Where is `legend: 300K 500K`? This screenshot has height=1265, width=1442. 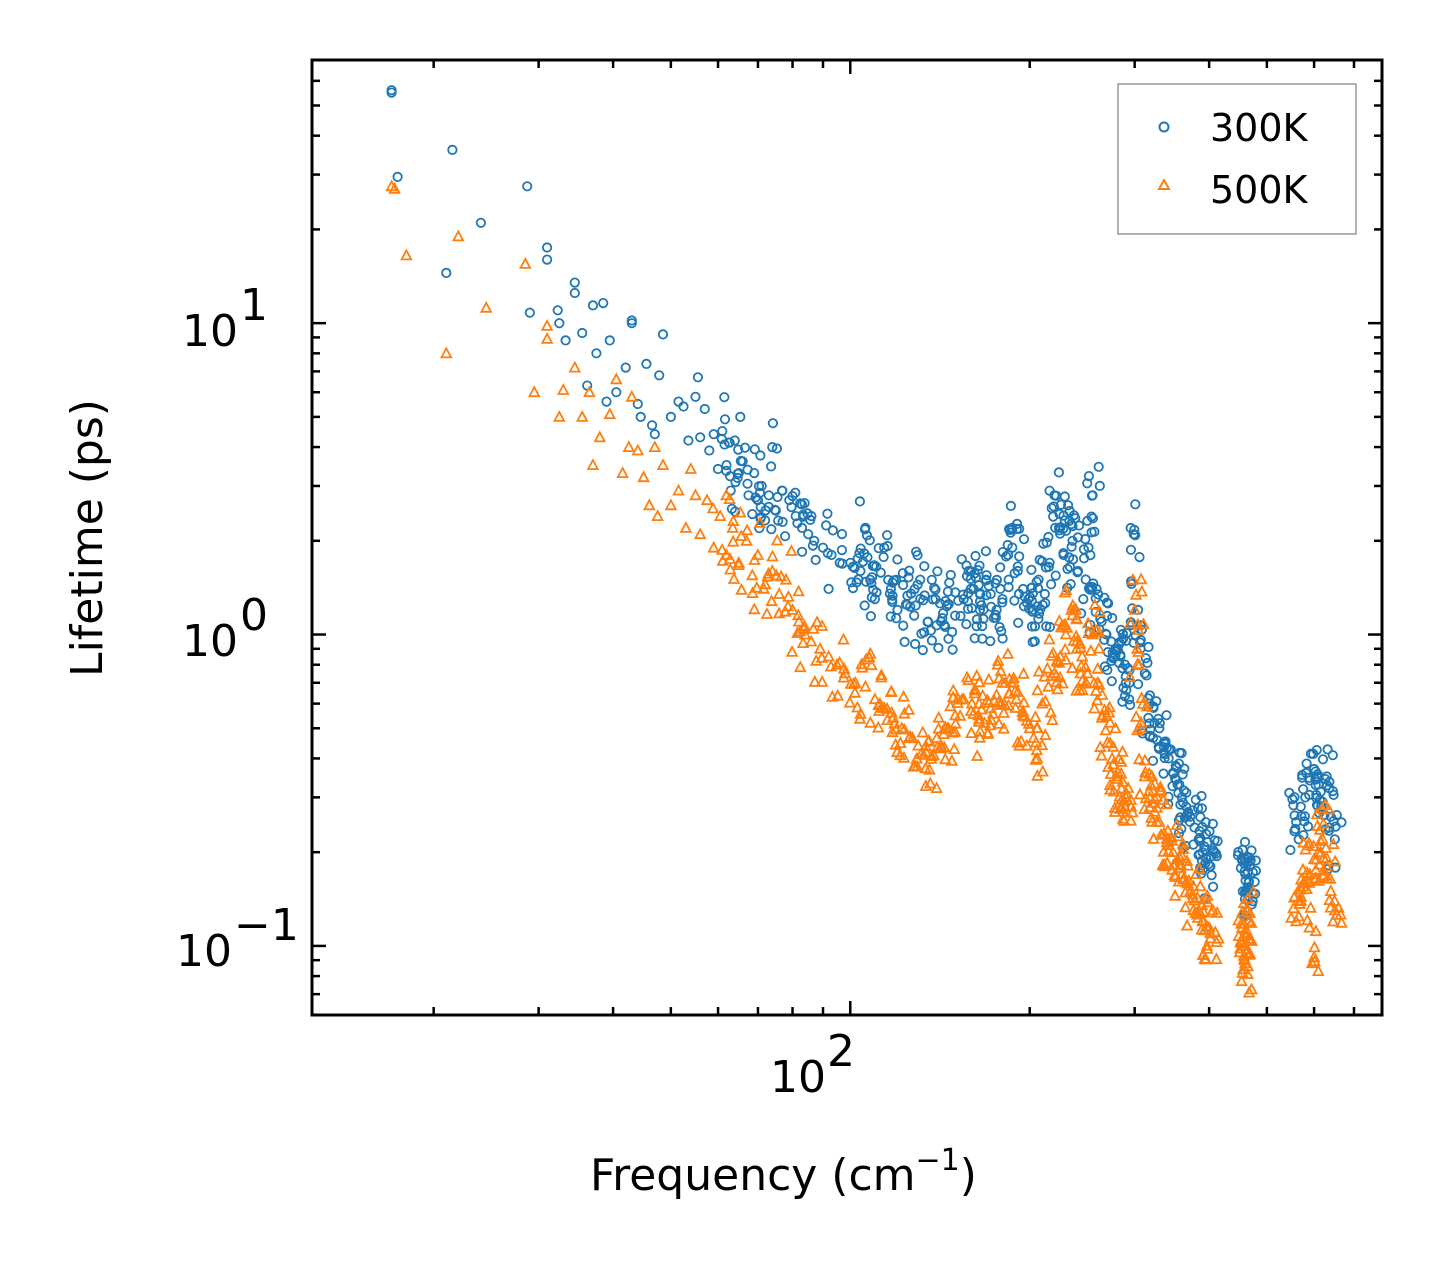 legend: 300K 500K is located at coordinates (1237, 159).